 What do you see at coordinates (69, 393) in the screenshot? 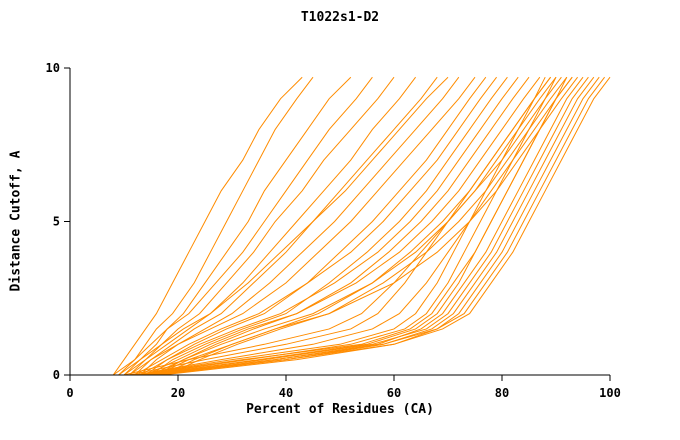
I see `x-tick-label: 0` at bounding box center [69, 393].